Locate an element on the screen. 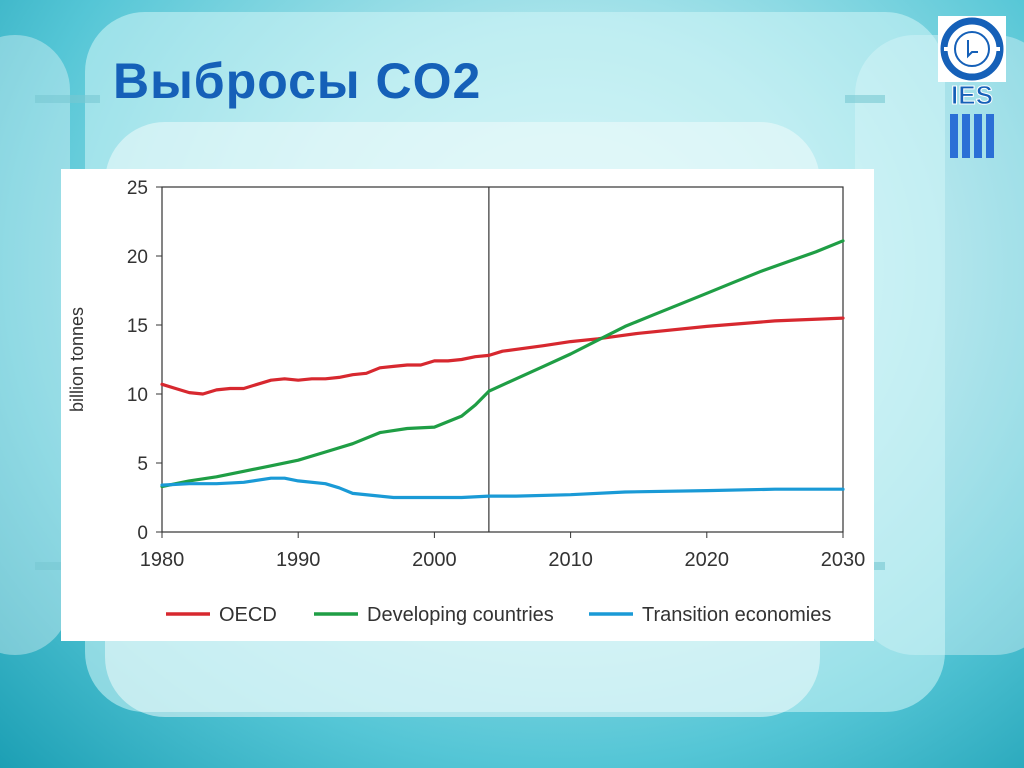  legend-label: Transition economies is located at coordinates (736, 615).